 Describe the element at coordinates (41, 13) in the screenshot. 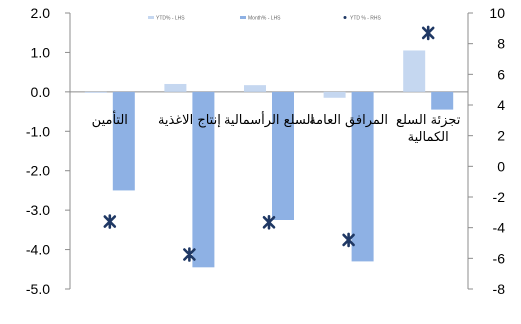

I see `y-left-tick-label: 2.0` at that location.